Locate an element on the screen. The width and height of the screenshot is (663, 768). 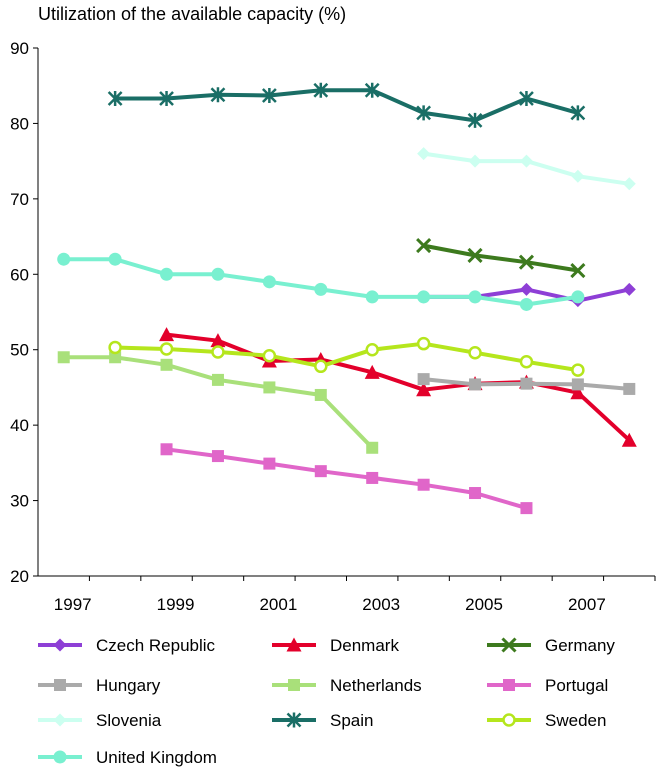
series-line-united-kingdom is located at coordinates (321, 282).